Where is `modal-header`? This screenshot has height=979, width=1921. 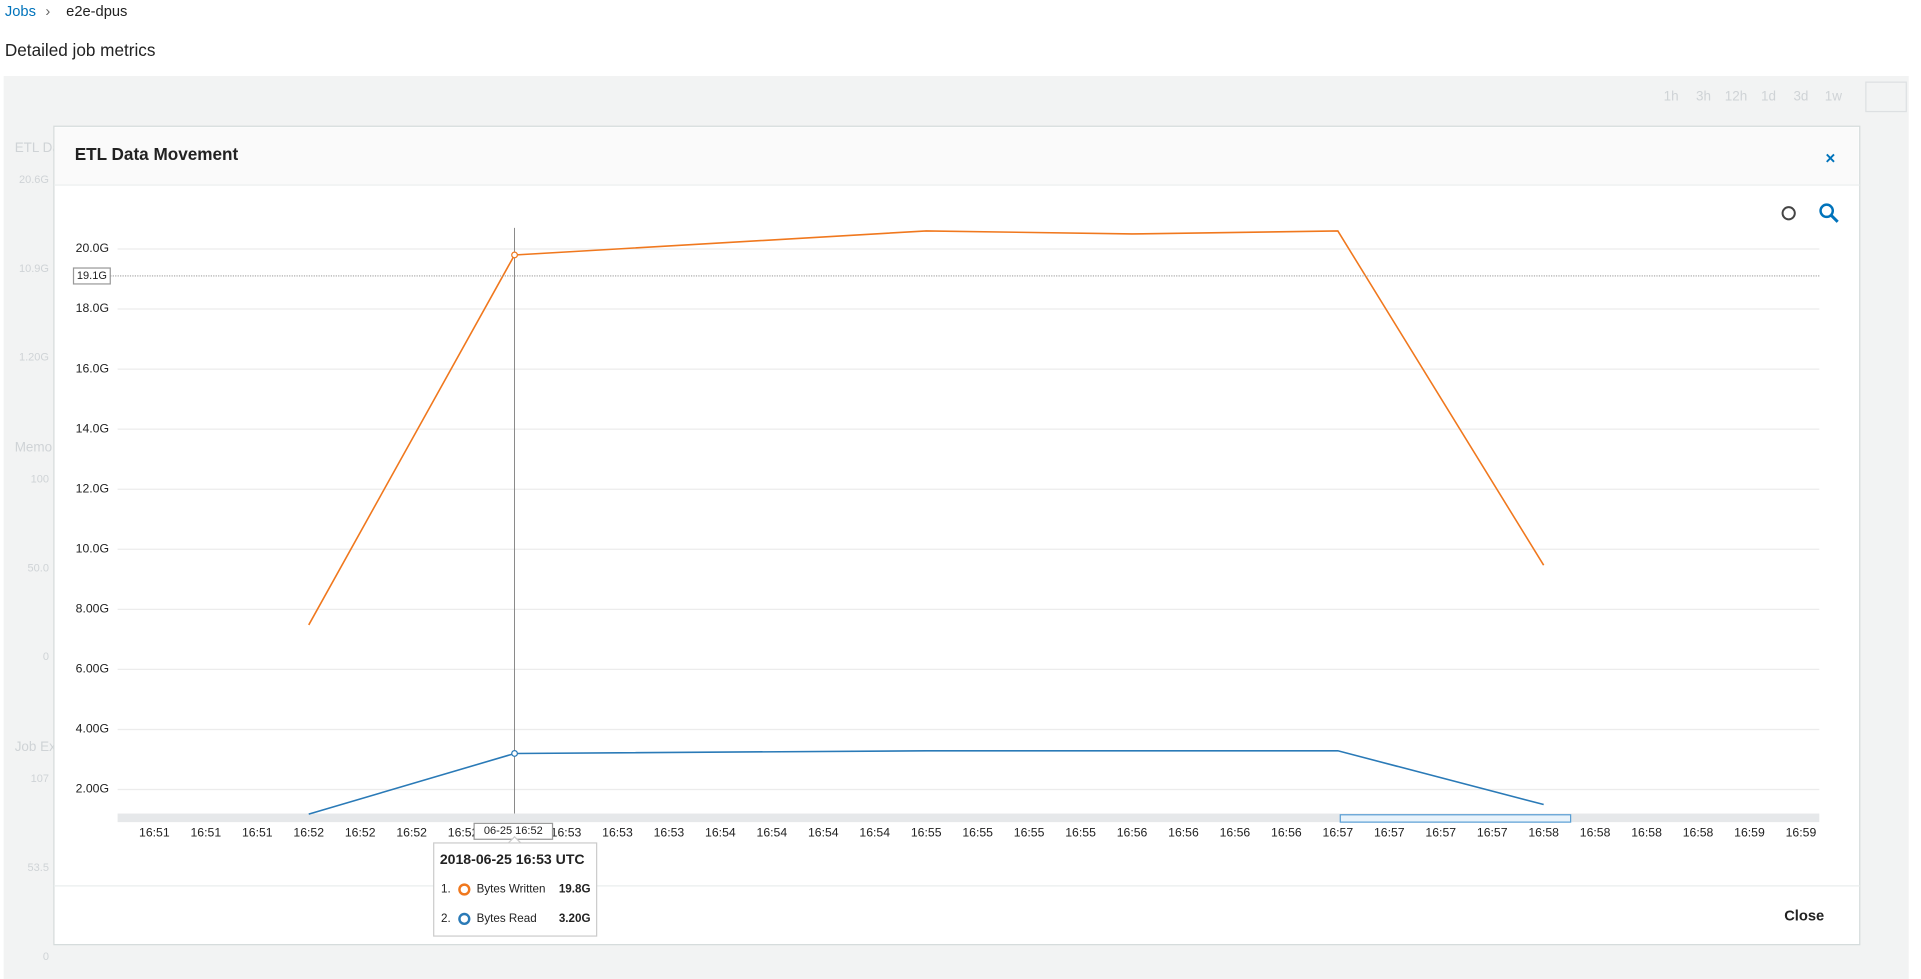
modal-header is located at coordinates (957, 156).